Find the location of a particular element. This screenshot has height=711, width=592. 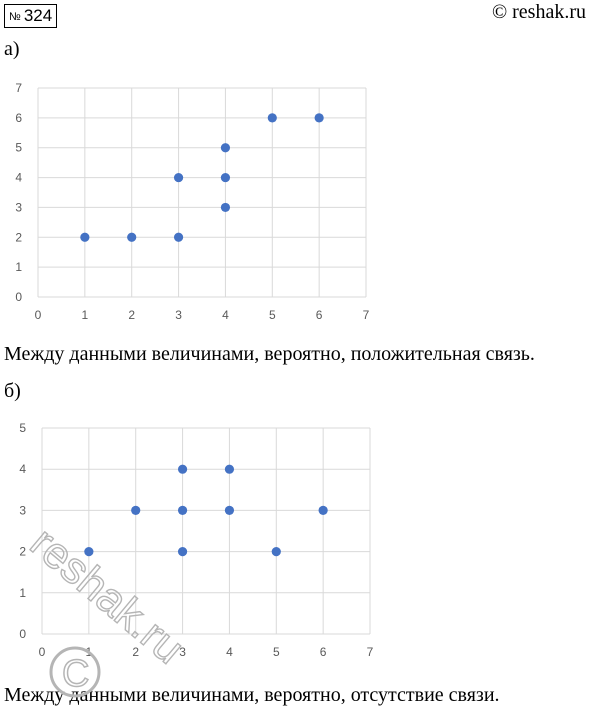

chart-b-y-tick-label: 4 is located at coordinates (22, 469).